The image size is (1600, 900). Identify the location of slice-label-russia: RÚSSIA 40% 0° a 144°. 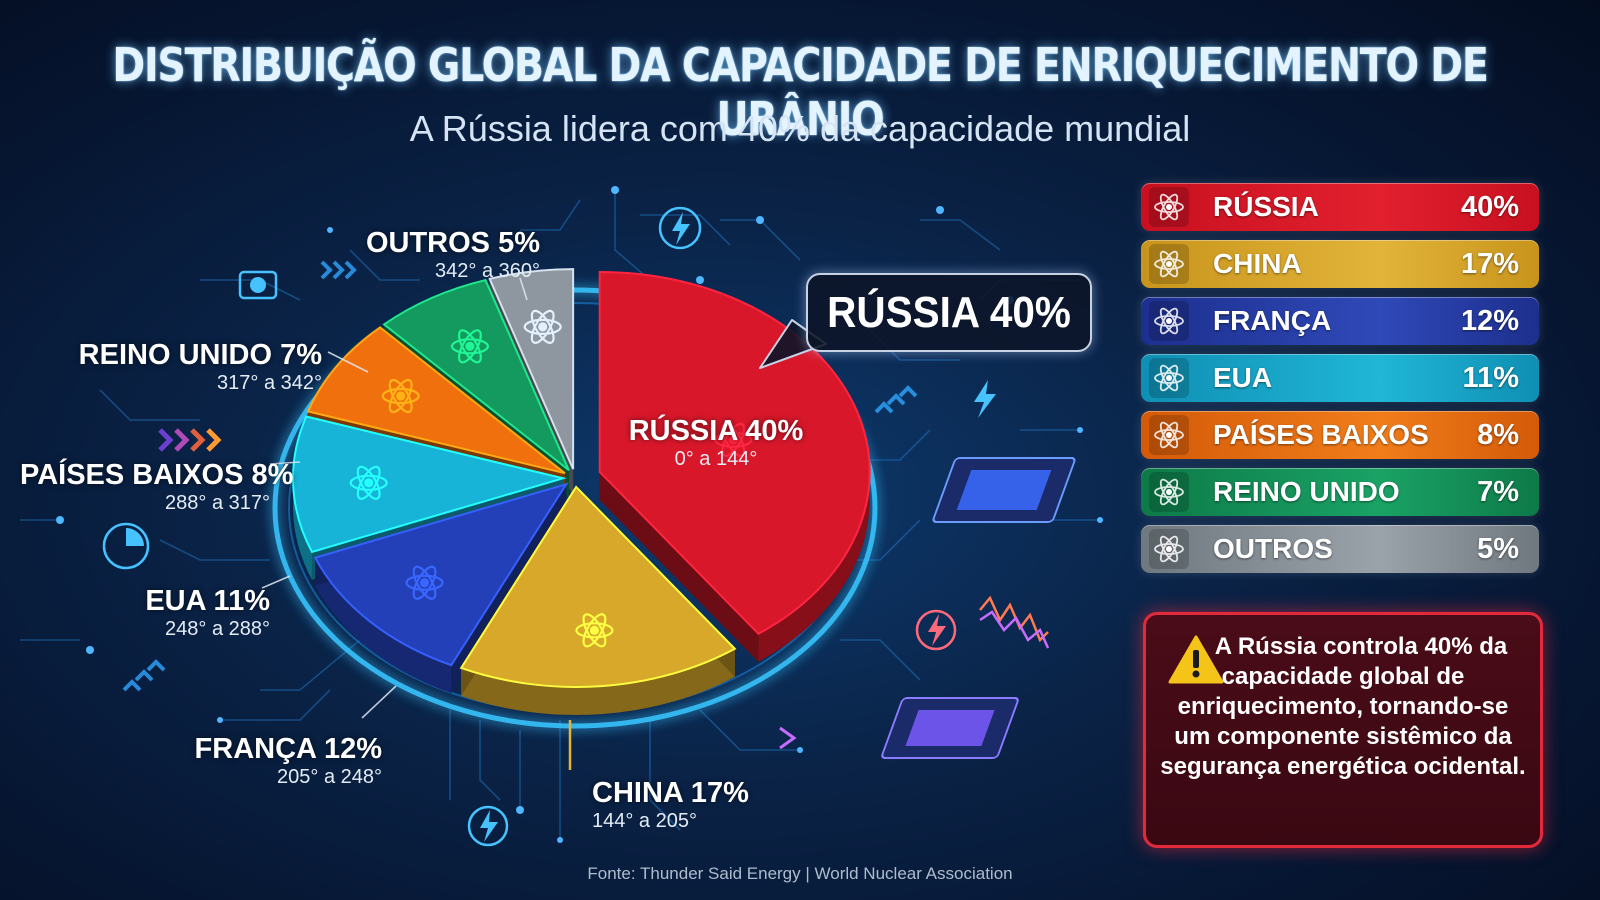
(716, 442).